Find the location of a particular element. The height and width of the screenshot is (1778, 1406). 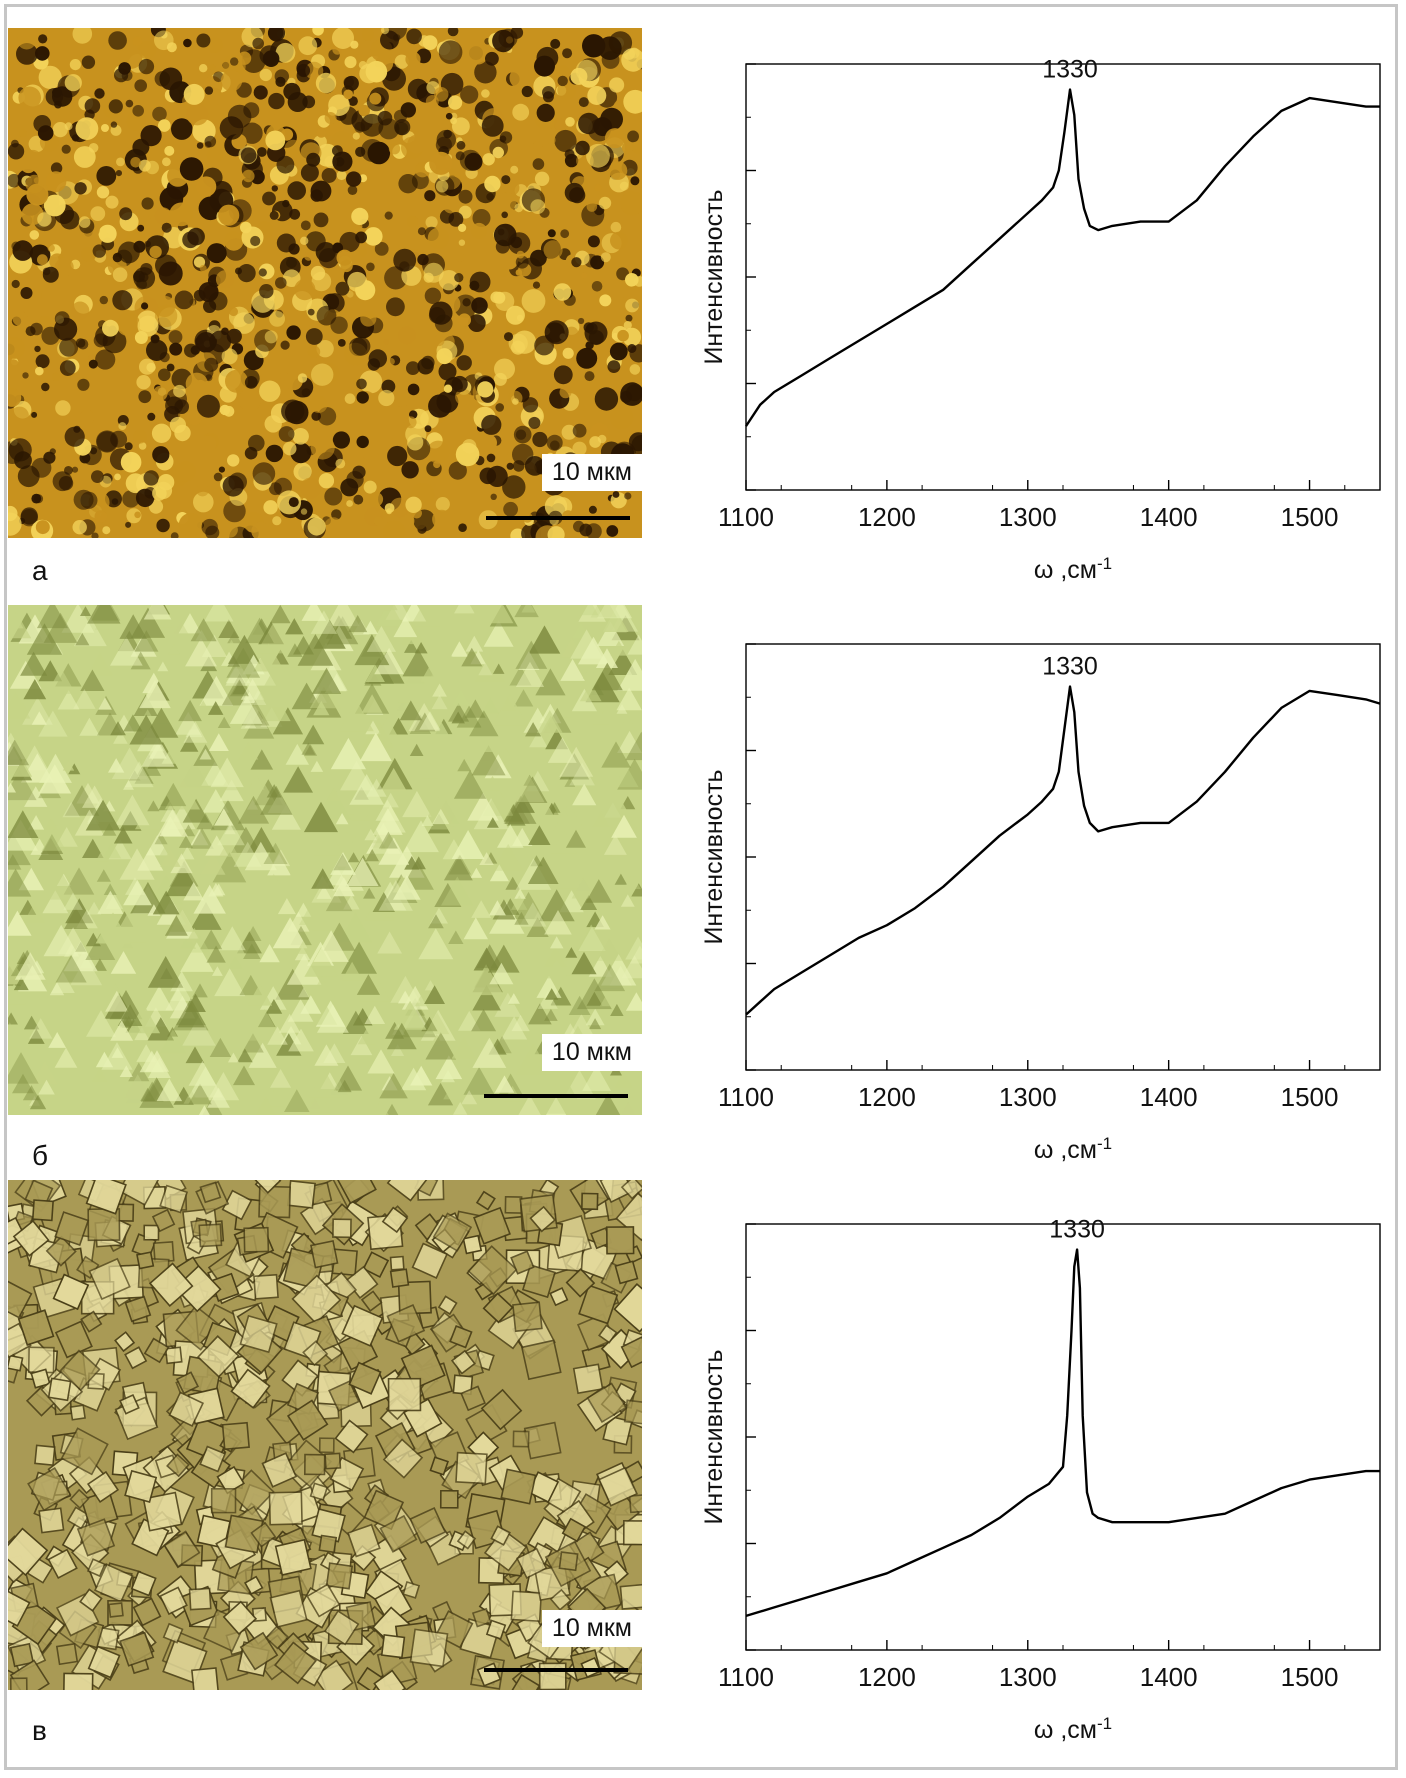

scale-label-c: 10 мкм is located at coordinates (591, 1628).